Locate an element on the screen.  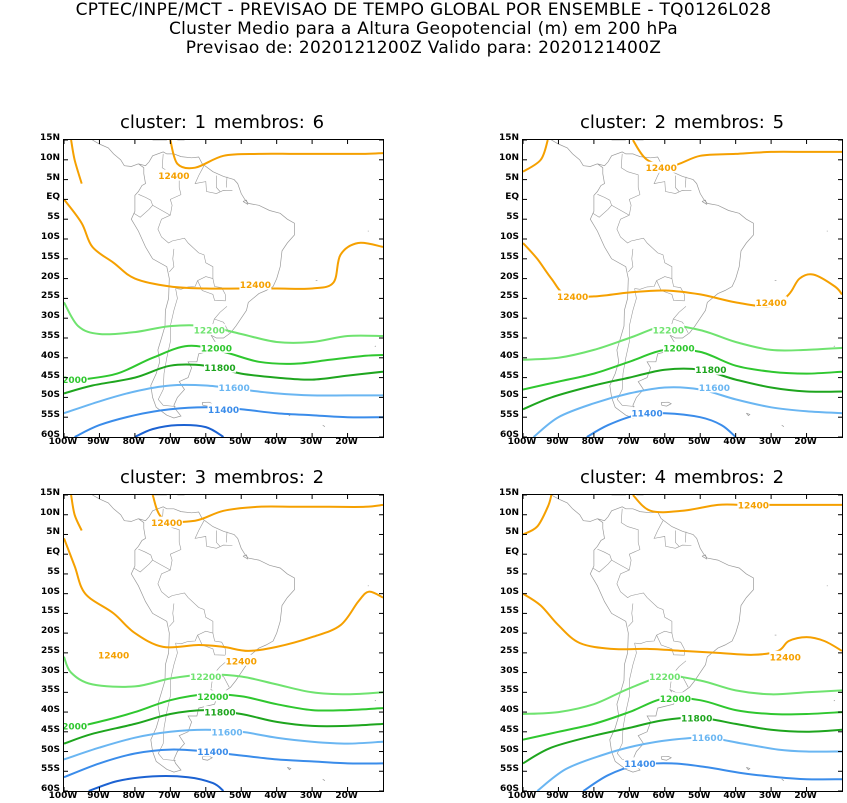
lat-tick-label: 55S is located at coordinates (50, 415).